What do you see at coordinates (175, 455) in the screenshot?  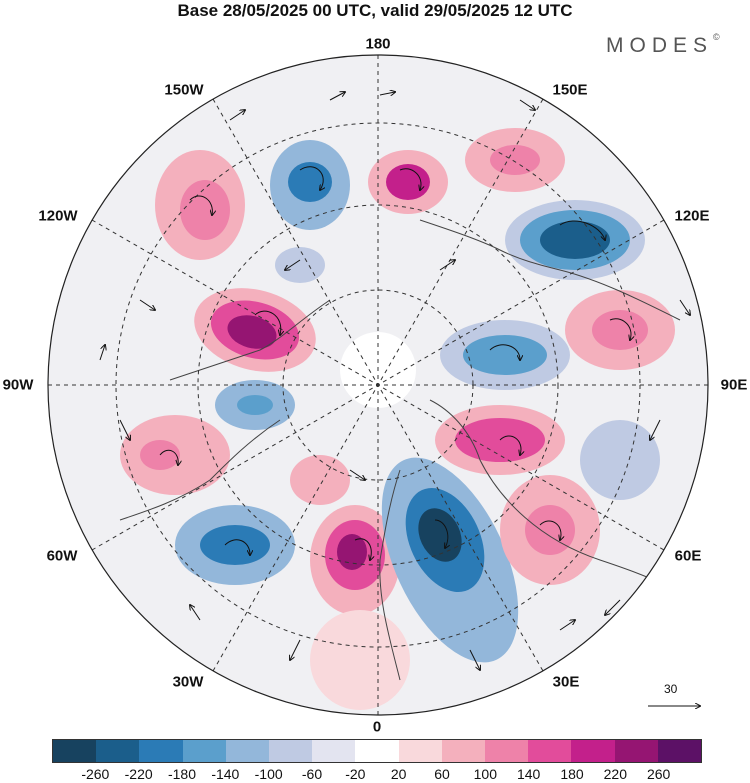 I see `blob-wsw-pink` at bounding box center [175, 455].